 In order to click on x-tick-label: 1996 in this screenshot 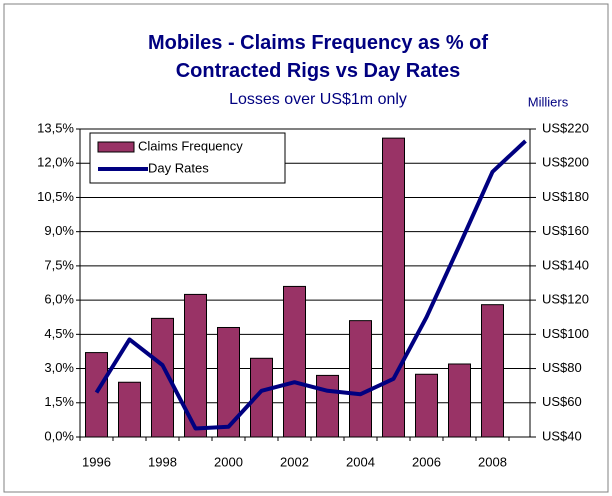, I will do `click(96, 461)`.